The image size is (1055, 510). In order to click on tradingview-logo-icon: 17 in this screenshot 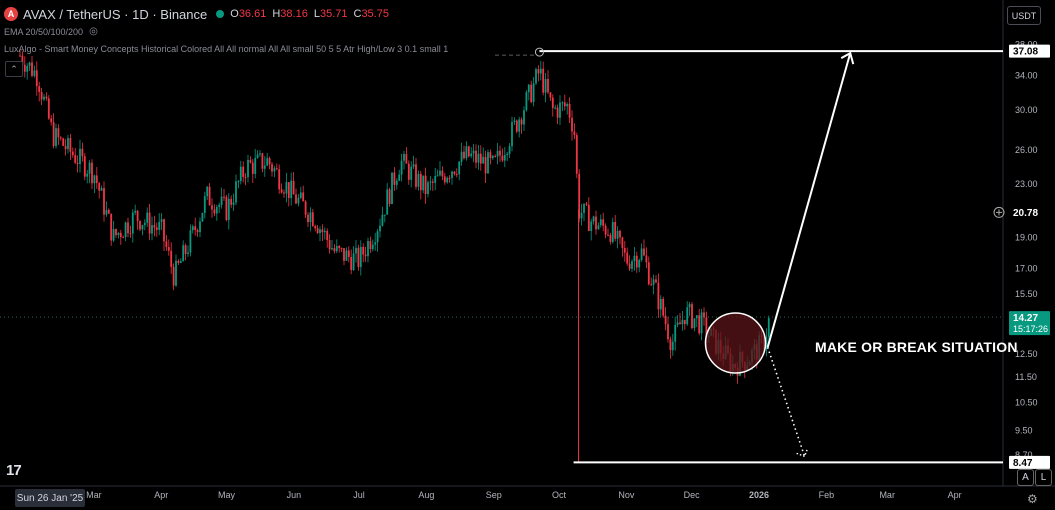, I will do `click(14, 470)`.